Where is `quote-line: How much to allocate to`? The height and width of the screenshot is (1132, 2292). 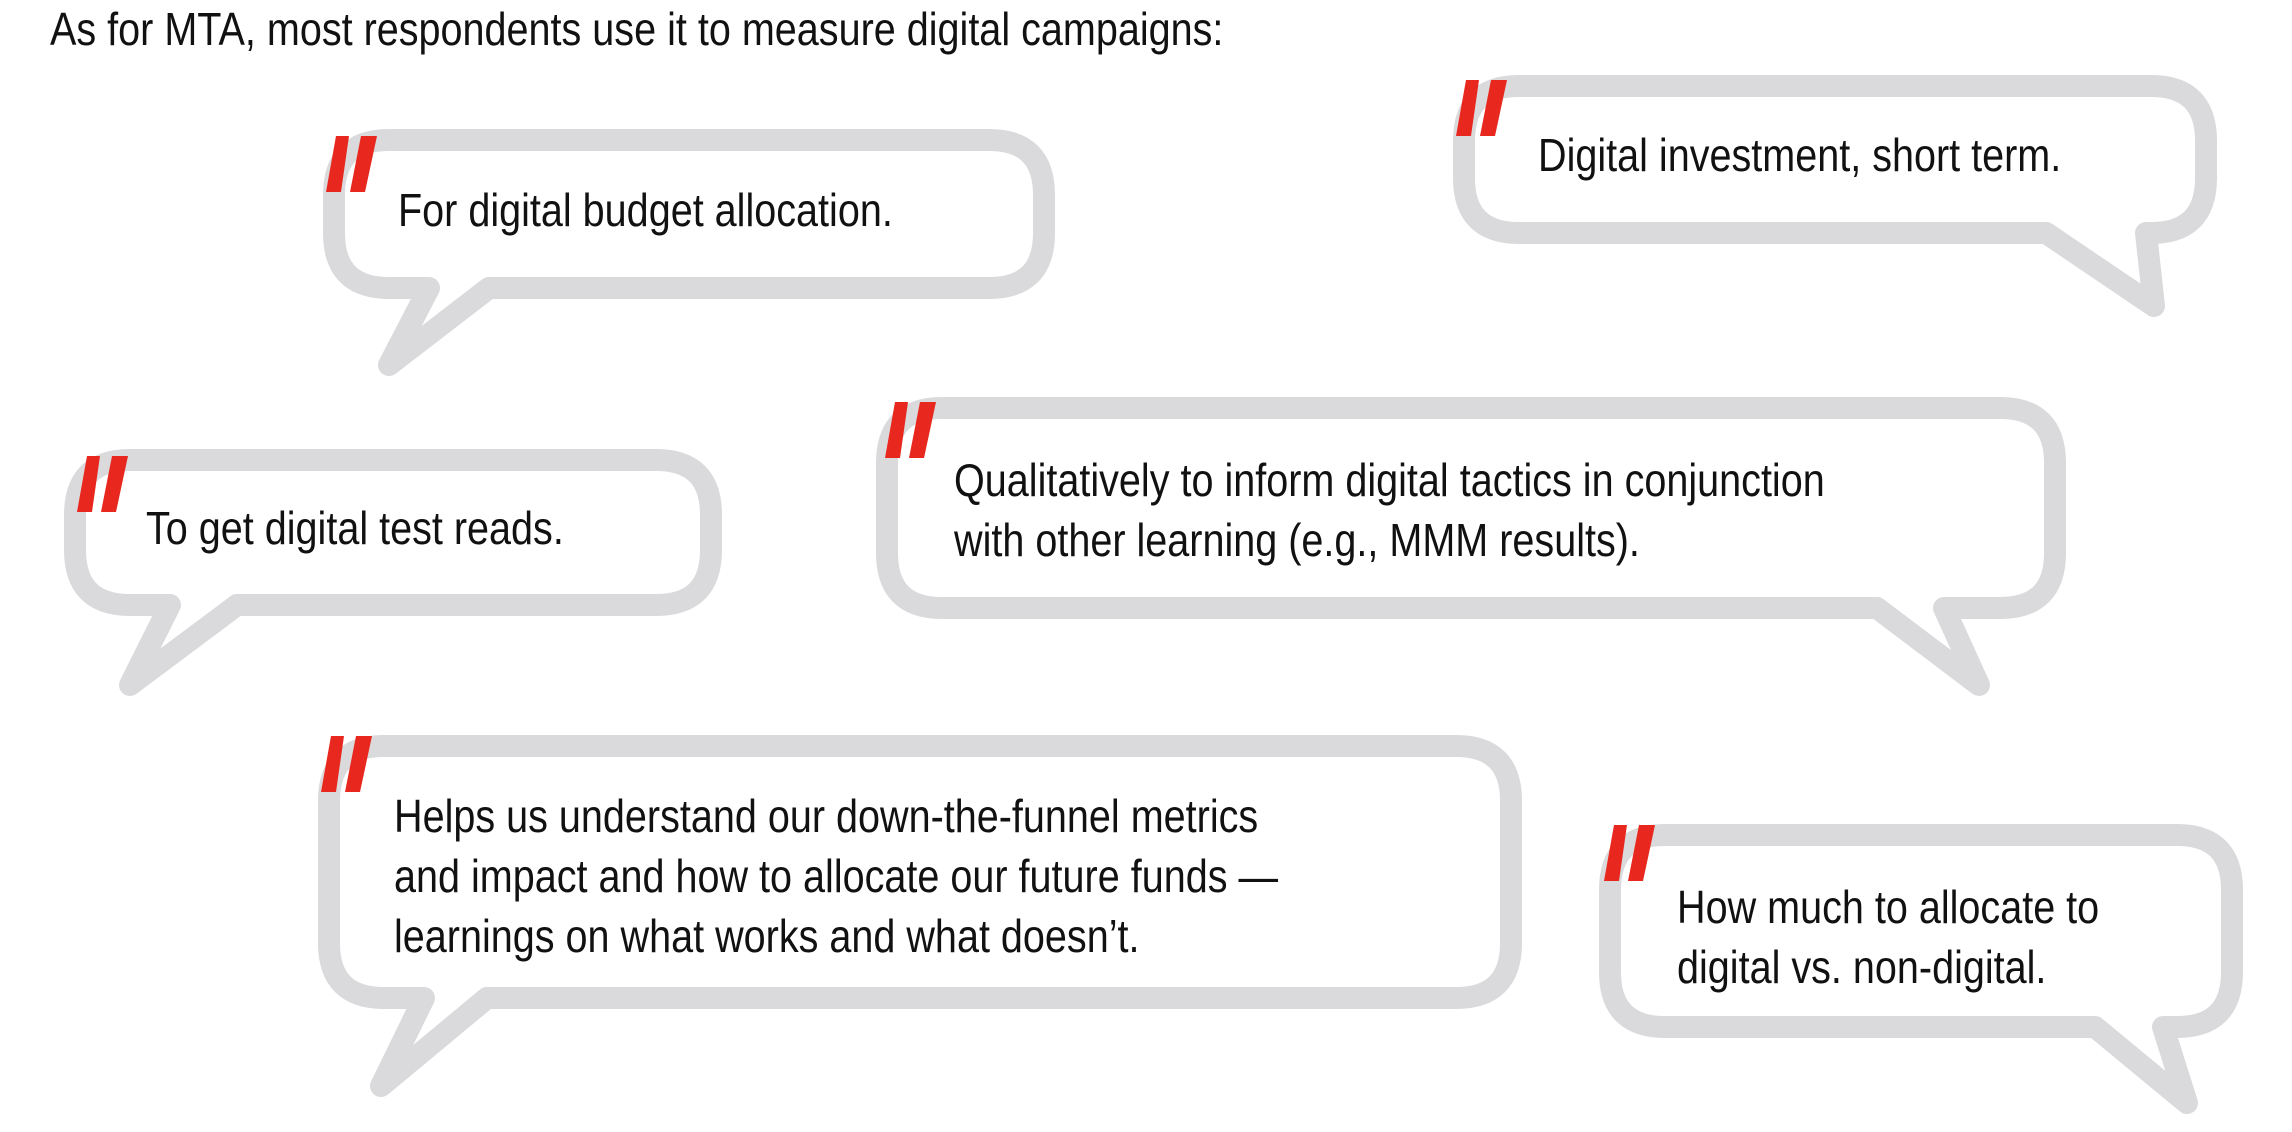 quote-line: How much to allocate to is located at coordinates (1888, 907).